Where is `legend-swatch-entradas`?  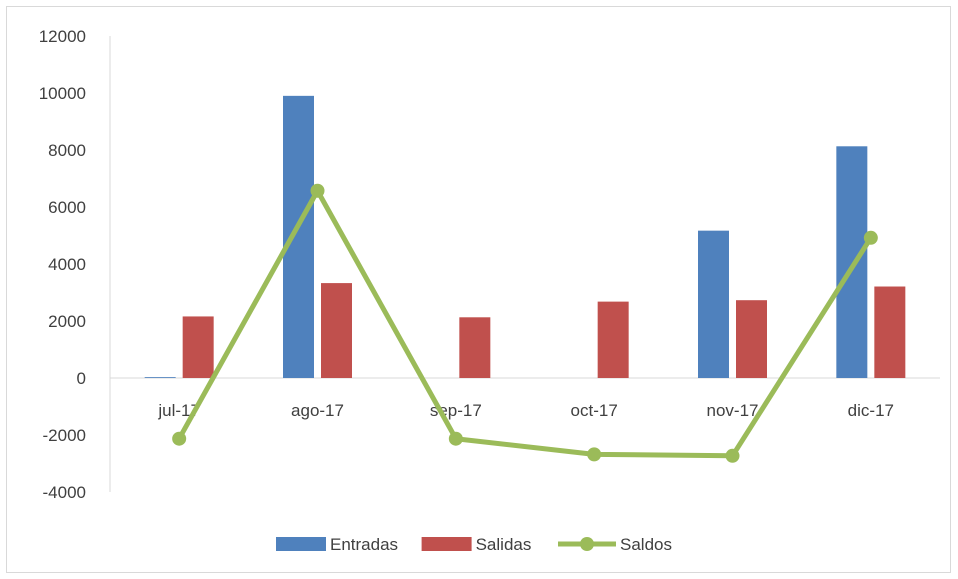 legend-swatch-entradas is located at coordinates (301, 544).